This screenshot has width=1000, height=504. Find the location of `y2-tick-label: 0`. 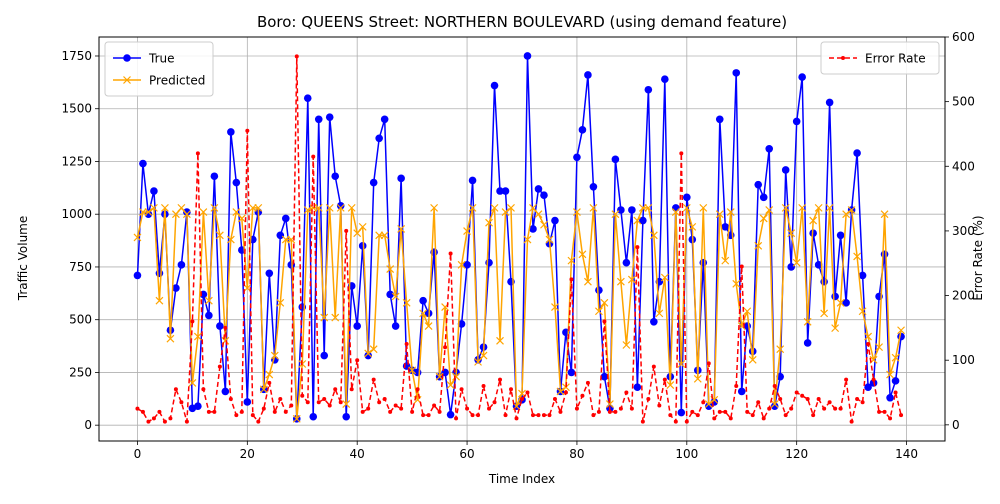

y2-tick-label: 0 is located at coordinates (956, 425).